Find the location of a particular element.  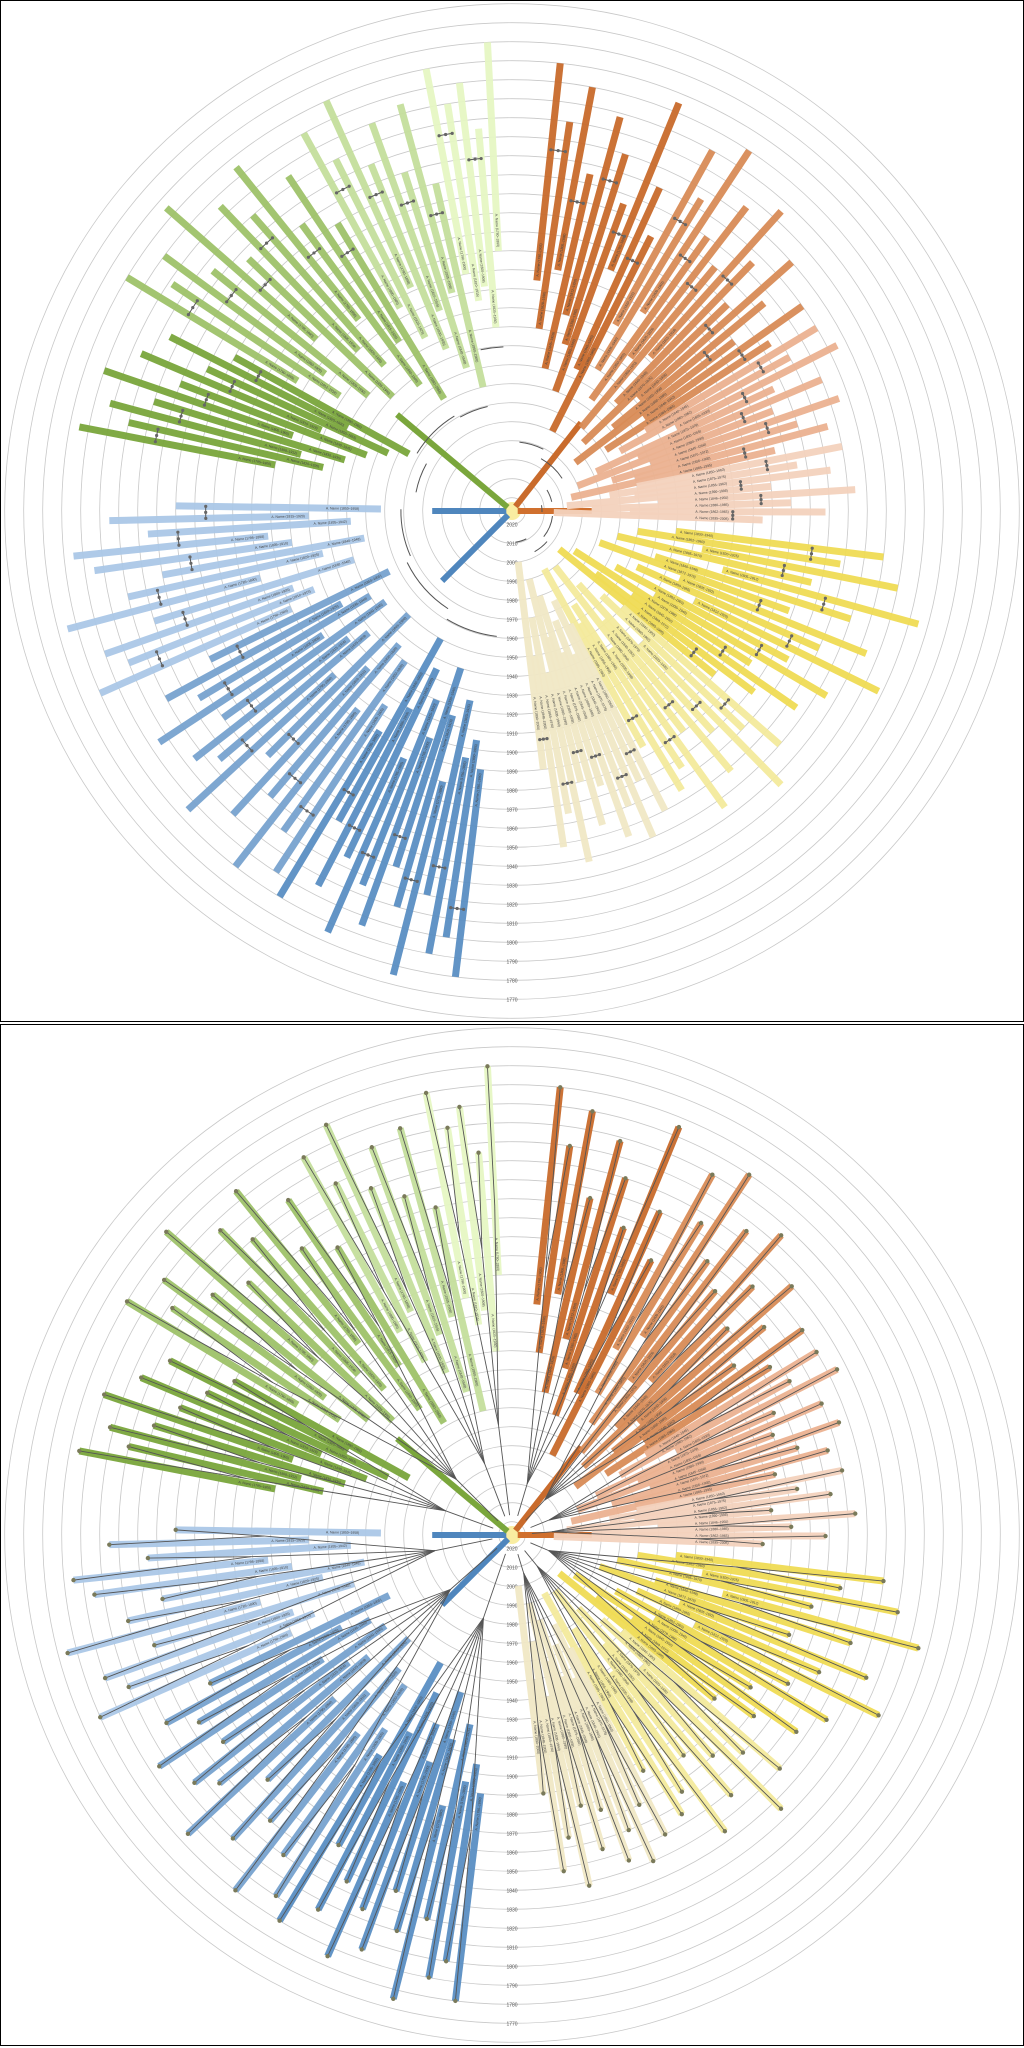

person-label: A. Name (1820–1925) is located at coordinates (415, 1344).